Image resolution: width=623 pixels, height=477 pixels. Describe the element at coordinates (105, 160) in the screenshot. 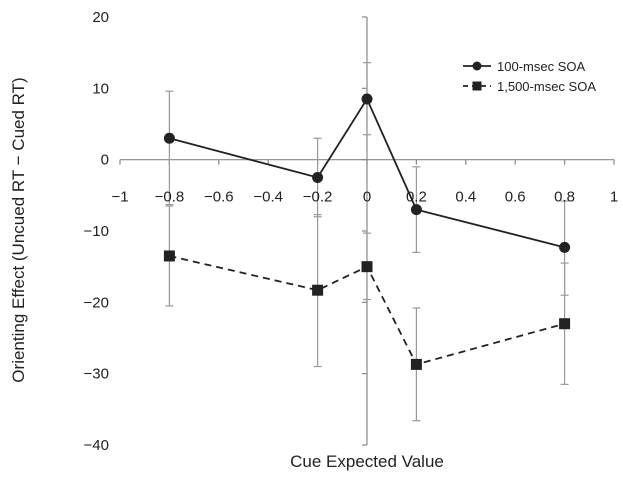

I see `y-tick-label: 0` at that location.